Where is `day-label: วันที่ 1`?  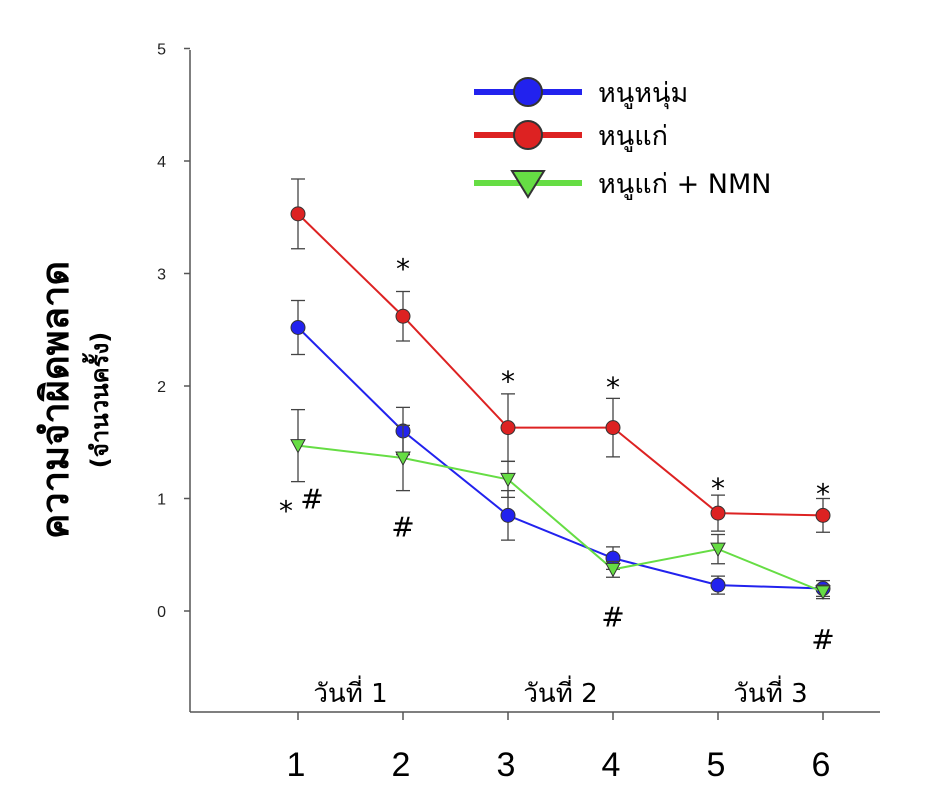 day-label: วันที่ 1 is located at coordinates (350, 692).